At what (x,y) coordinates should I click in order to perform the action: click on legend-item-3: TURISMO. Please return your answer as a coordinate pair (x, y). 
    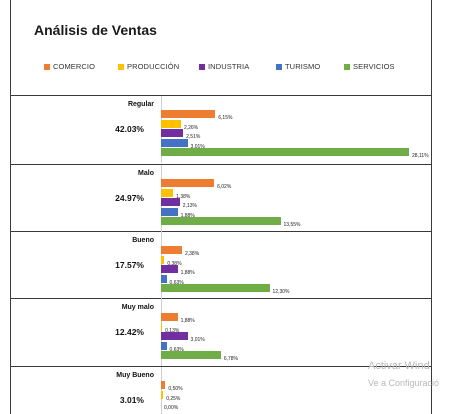
    Looking at the image, I should click on (298, 66).